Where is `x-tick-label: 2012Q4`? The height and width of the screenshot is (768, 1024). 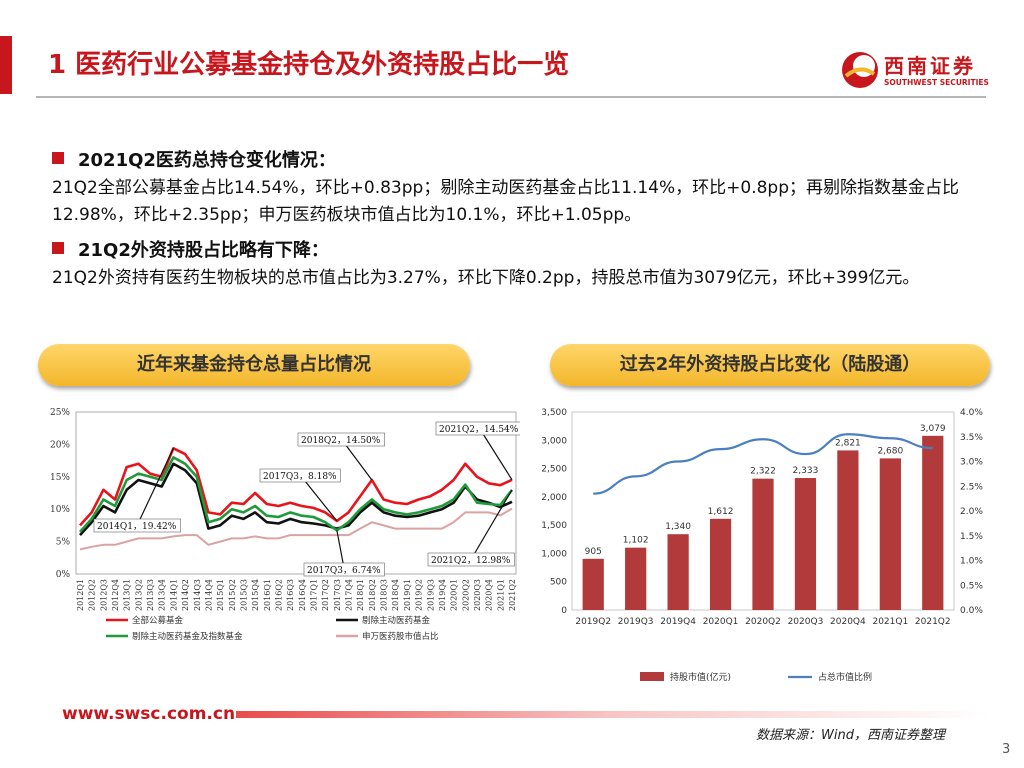
x-tick-label: 2012Q4 is located at coordinates (115, 595).